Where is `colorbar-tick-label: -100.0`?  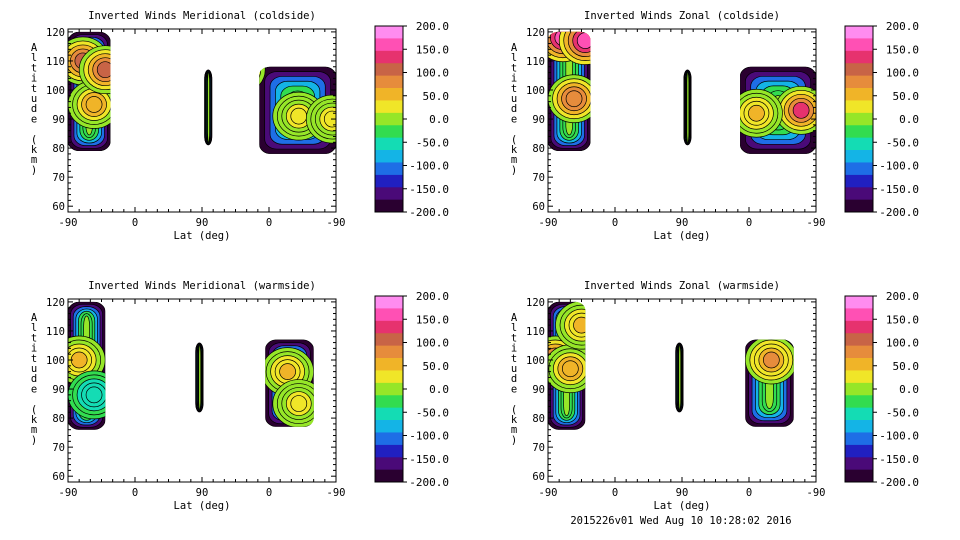 colorbar-tick-label: -100.0 is located at coordinates (899, 436).